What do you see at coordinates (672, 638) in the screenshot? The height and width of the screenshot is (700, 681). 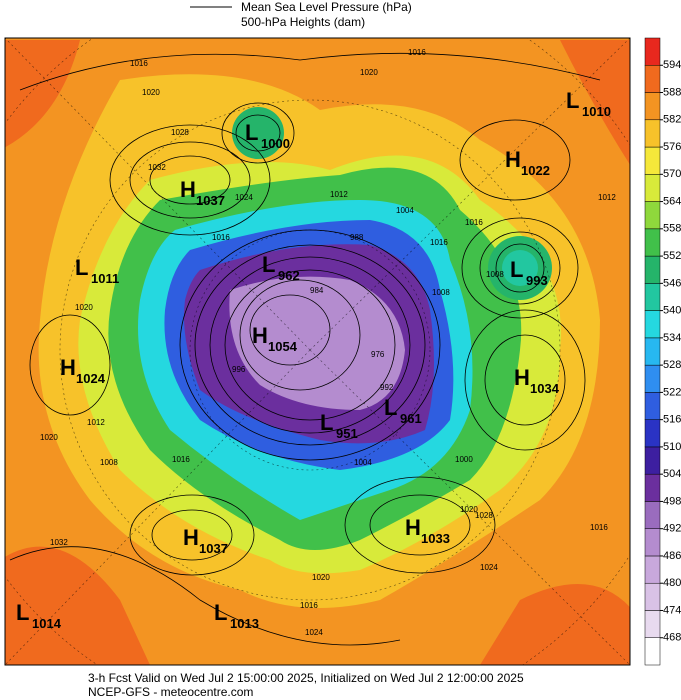 I see `colorbar-tick-label: 468` at bounding box center [672, 638].